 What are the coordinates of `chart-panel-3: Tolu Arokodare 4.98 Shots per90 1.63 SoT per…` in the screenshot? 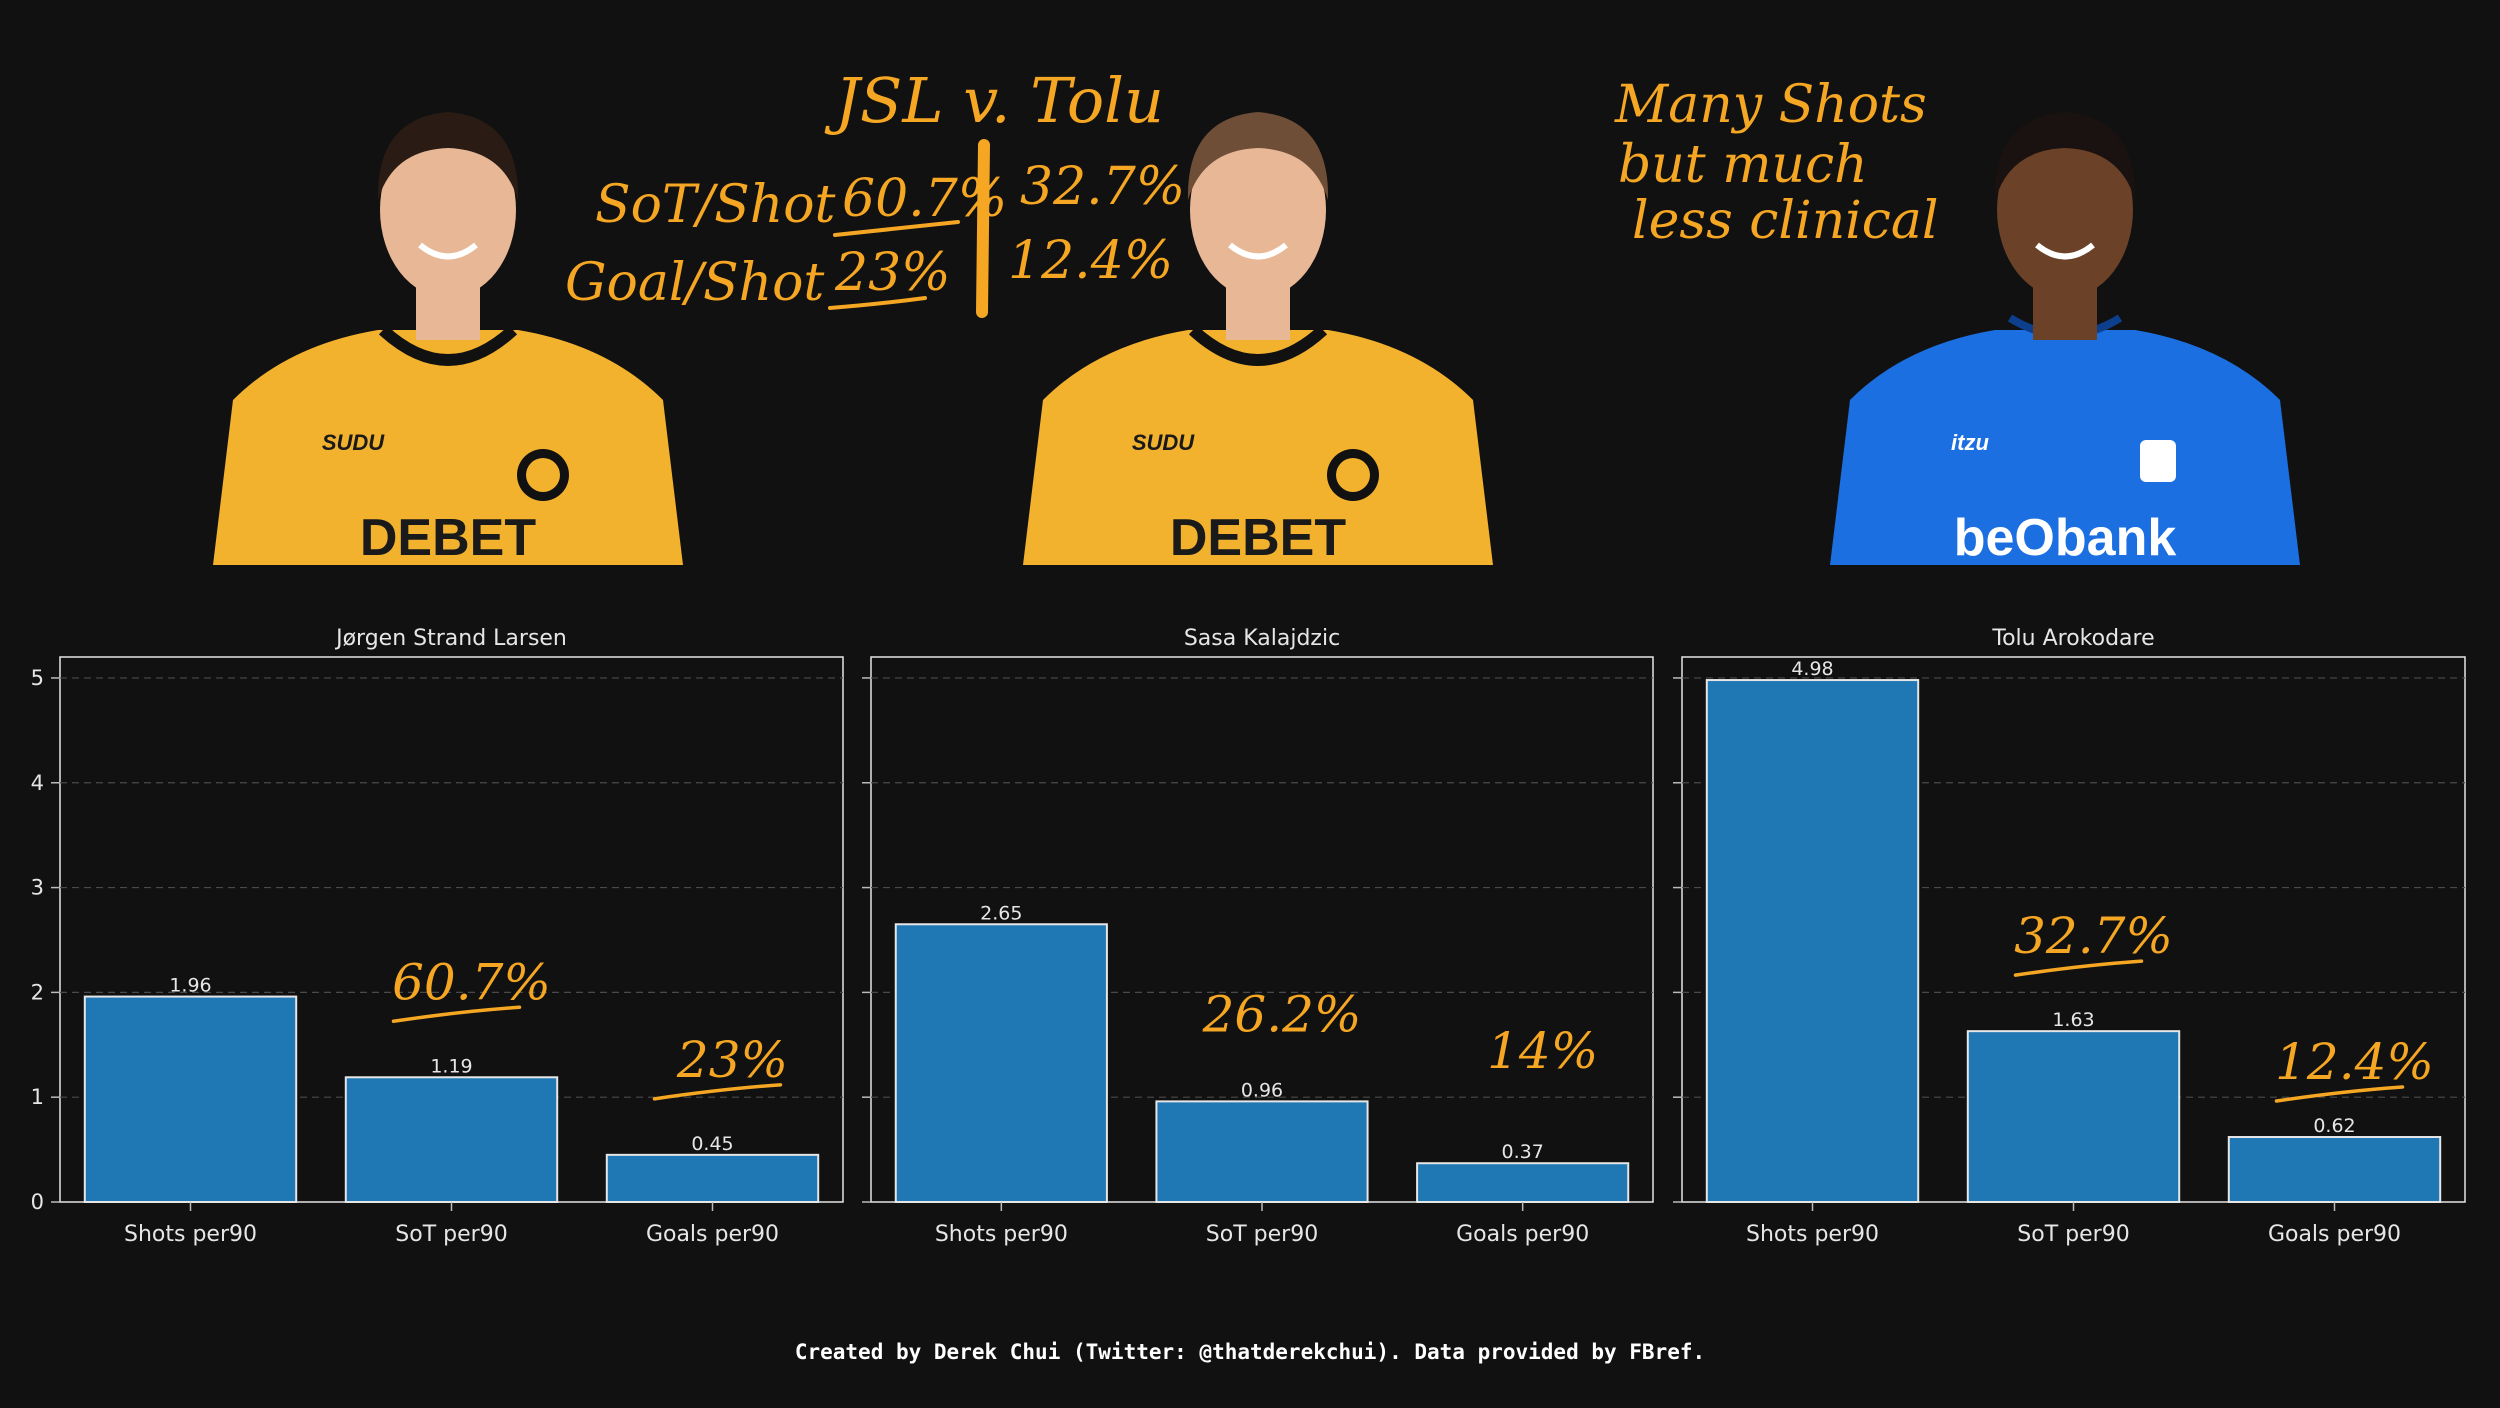 It's located at (2069, 936).